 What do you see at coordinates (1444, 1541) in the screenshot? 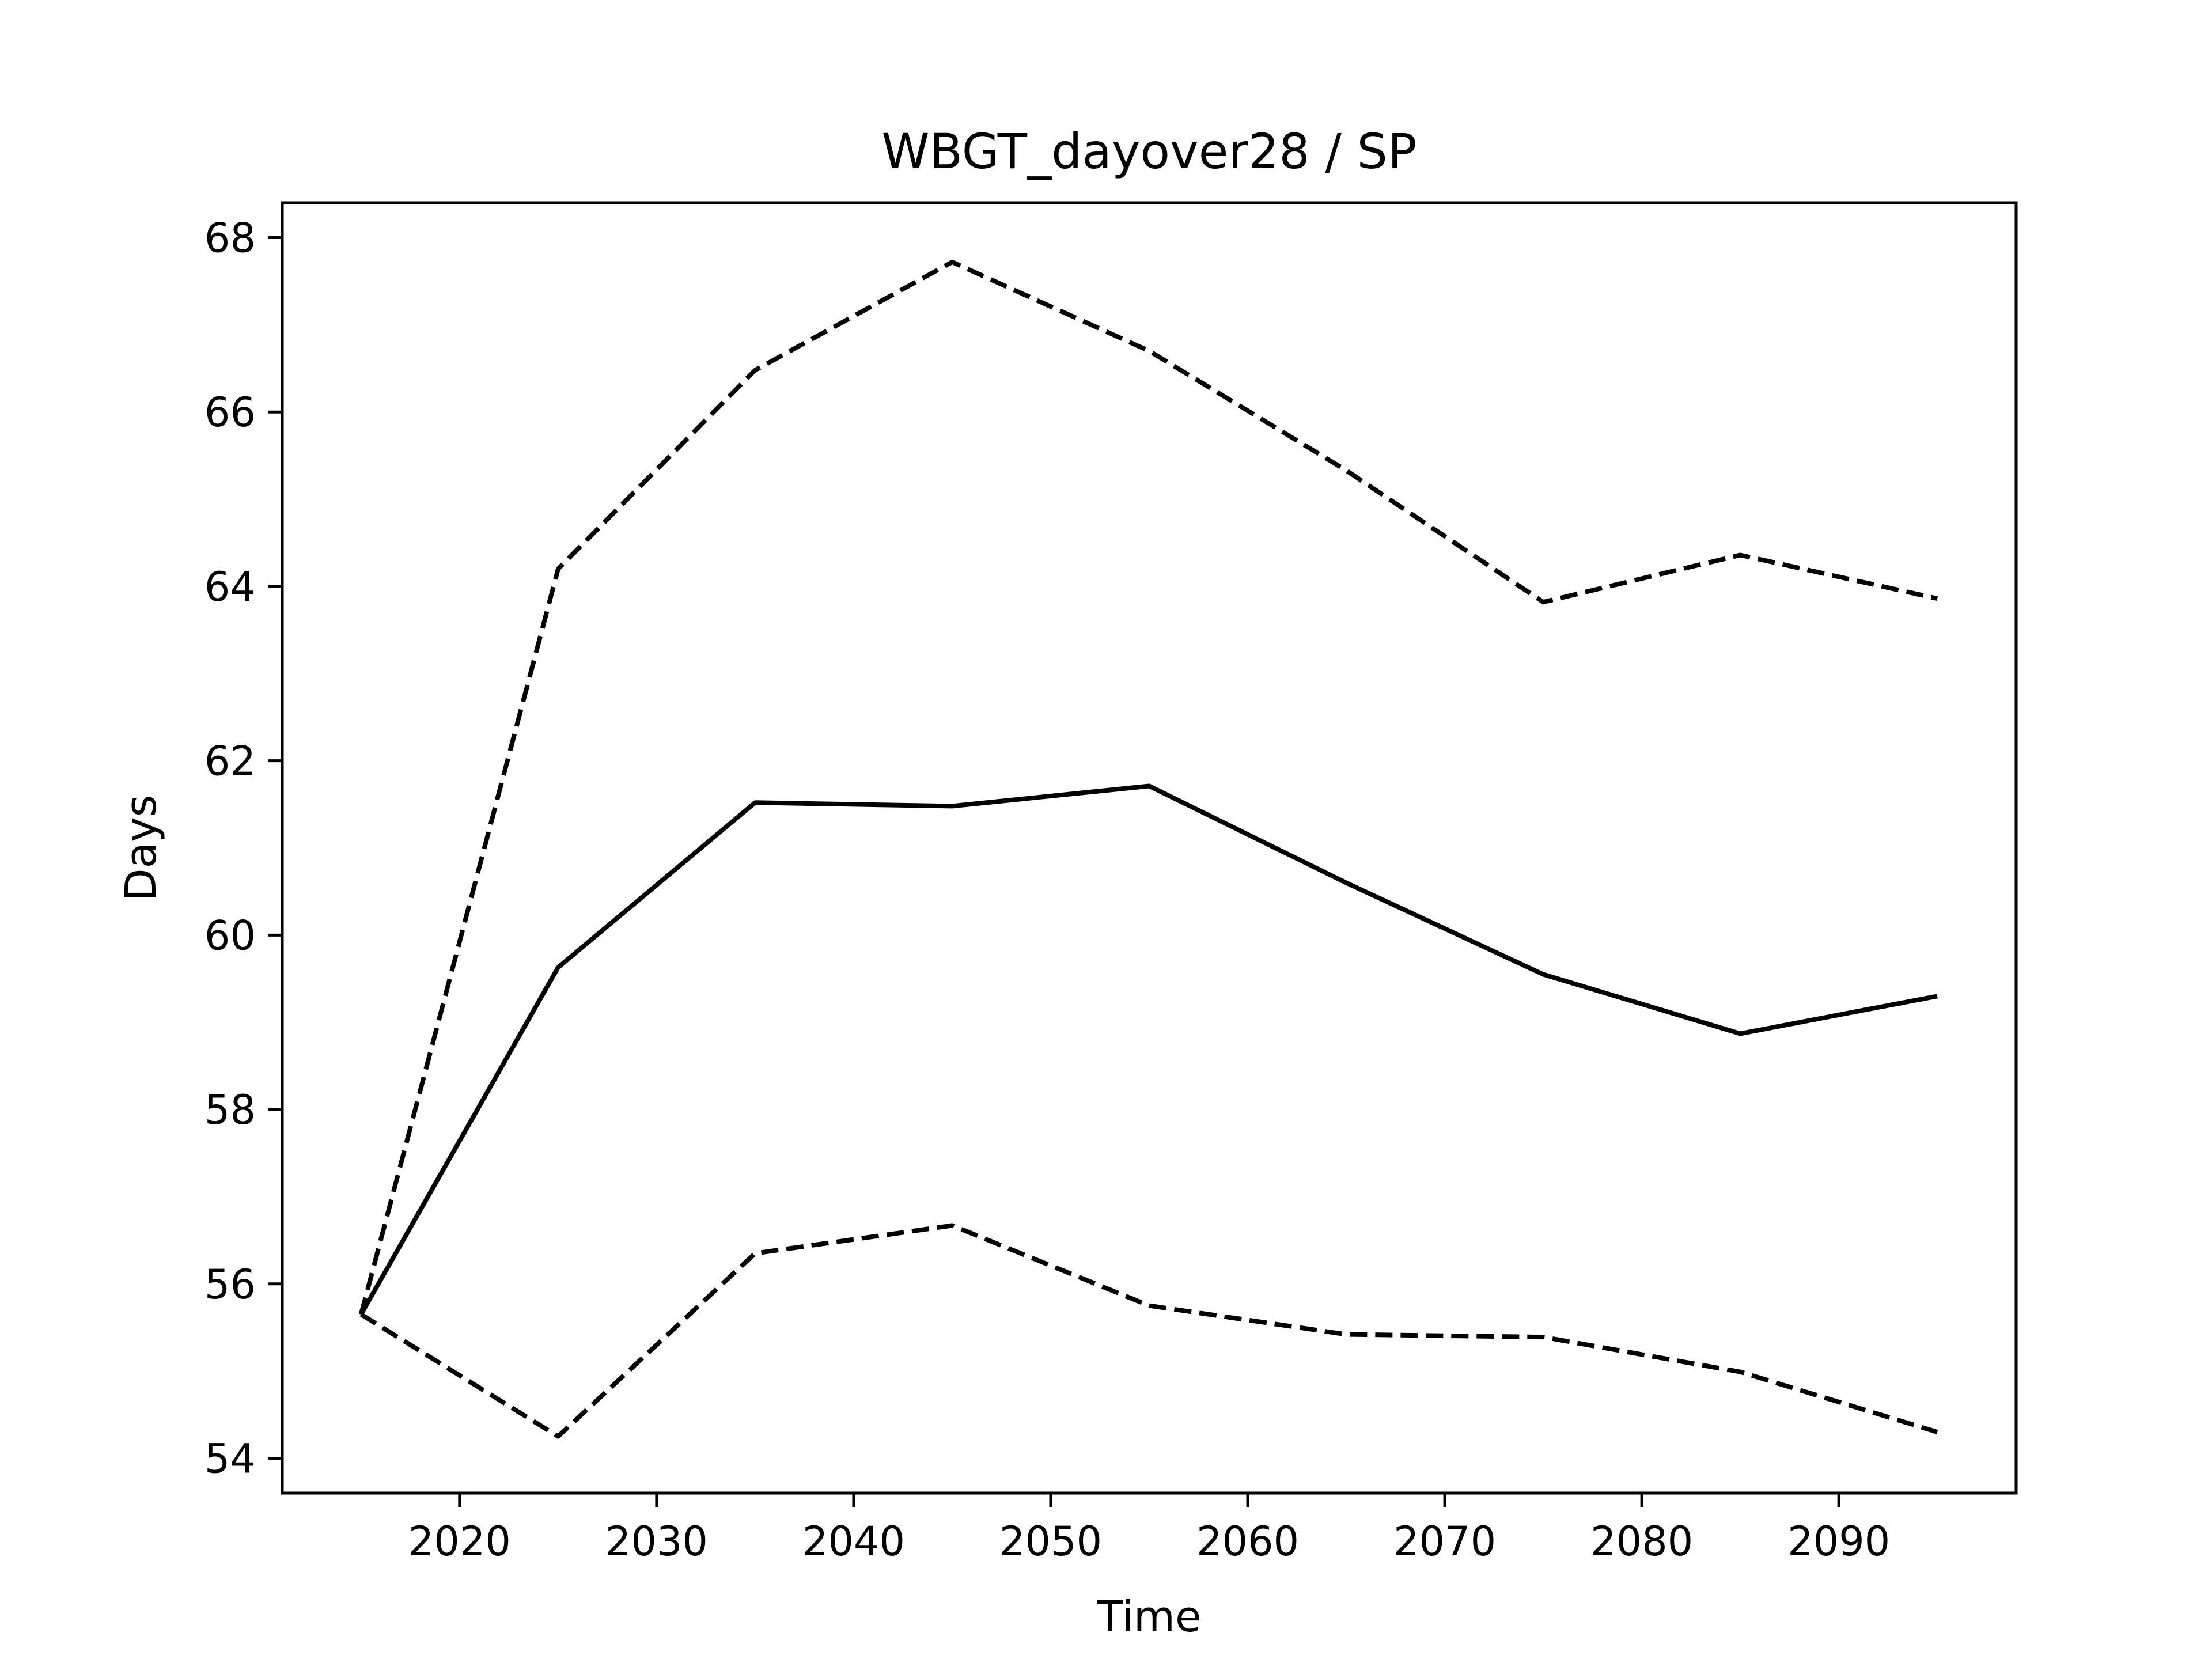
I see `x-tick-label-2070: 2070` at bounding box center [1444, 1541].